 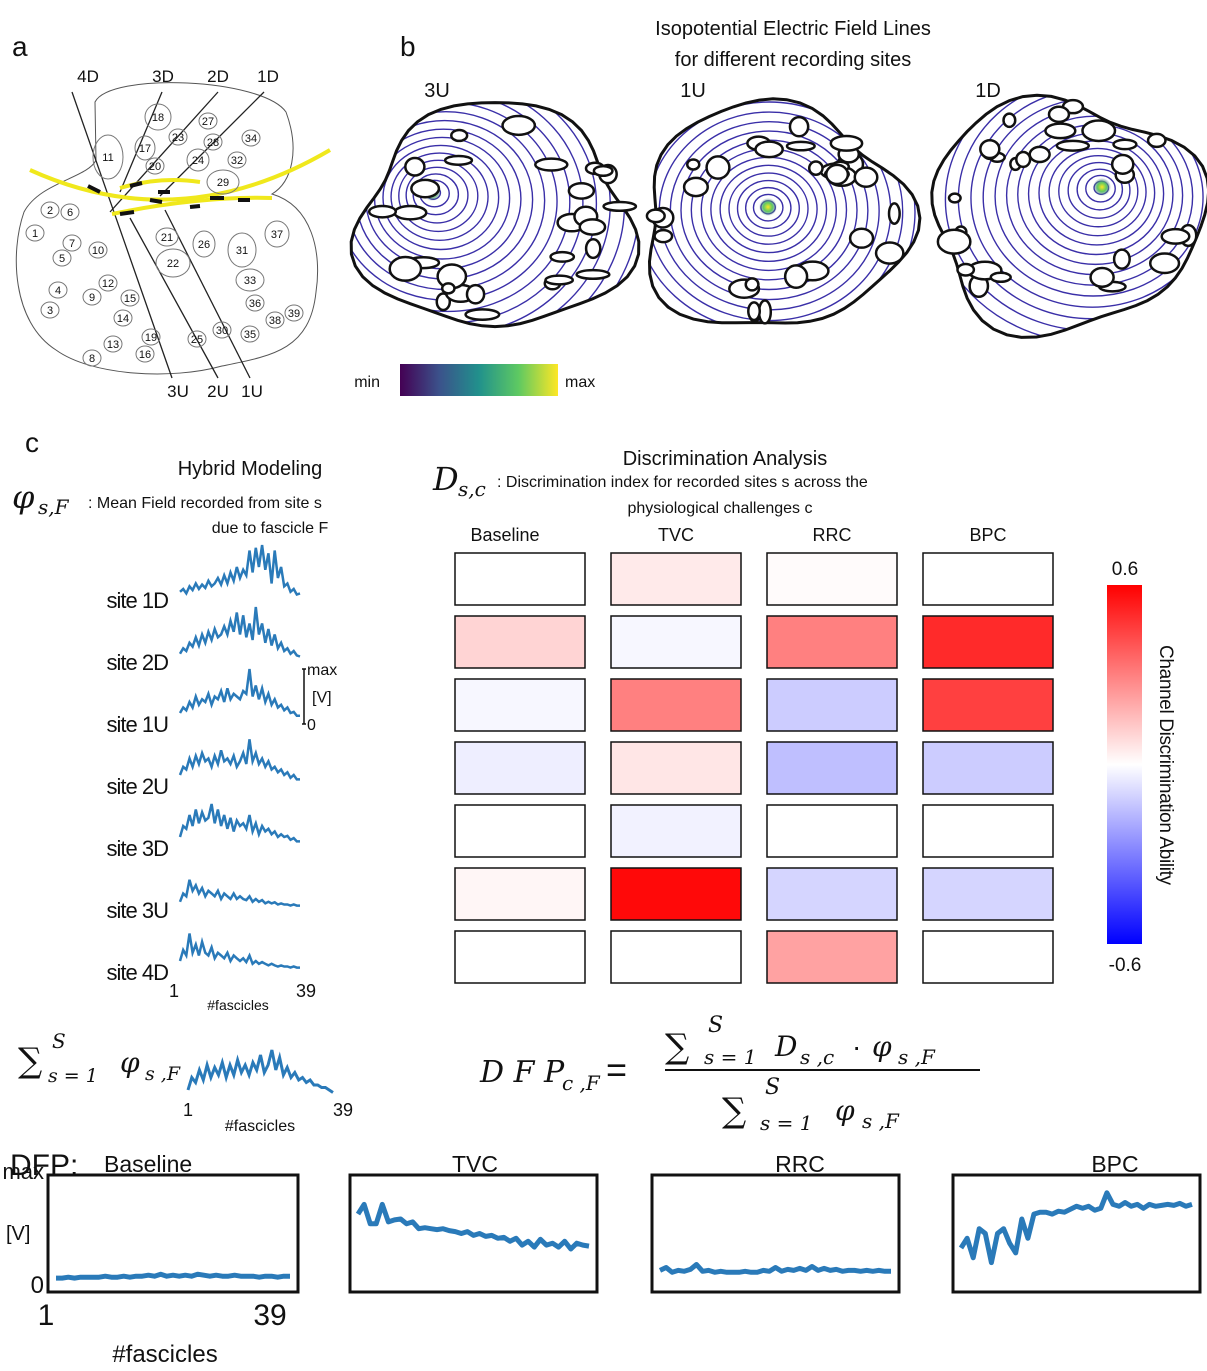 What do you see at coordinates (138, 972) in the screenshot?
I see `series-label: site 4D` at bounding box center [138, 972].